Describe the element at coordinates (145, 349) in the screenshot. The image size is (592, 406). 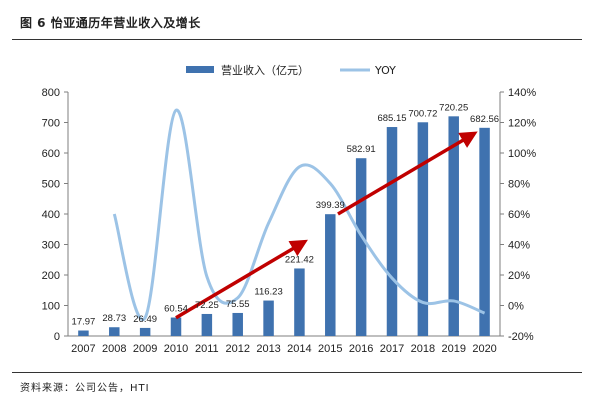
I see `x-axis-tick-label: 2009` at that location.